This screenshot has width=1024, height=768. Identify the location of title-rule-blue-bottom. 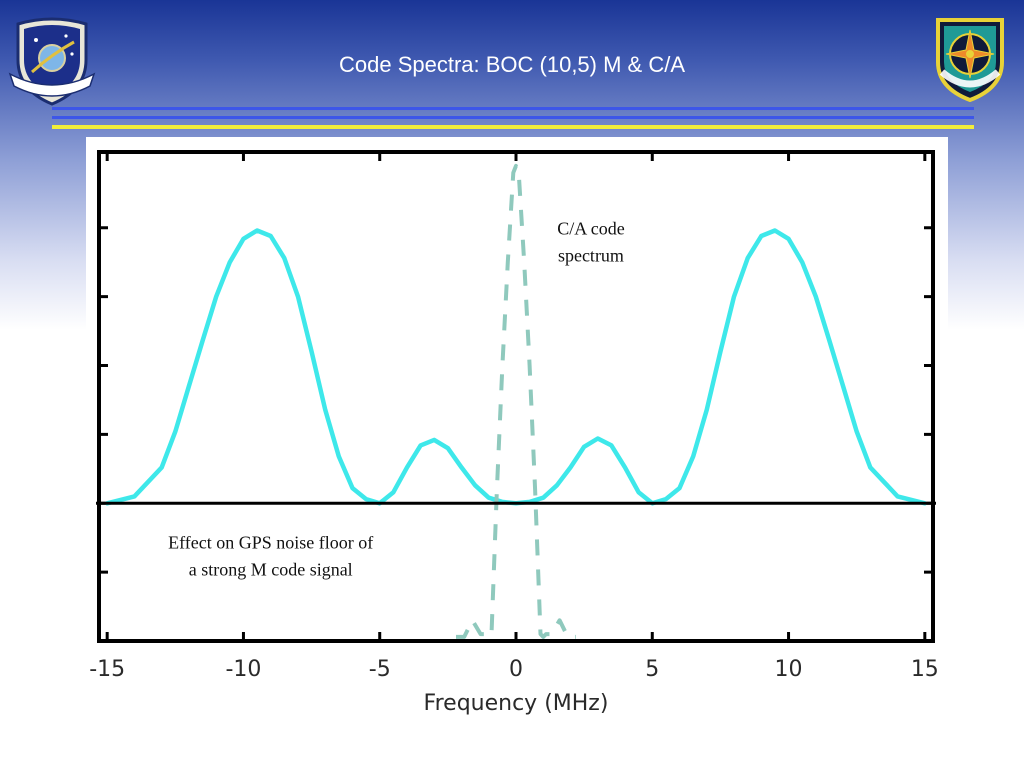
(513, 117).